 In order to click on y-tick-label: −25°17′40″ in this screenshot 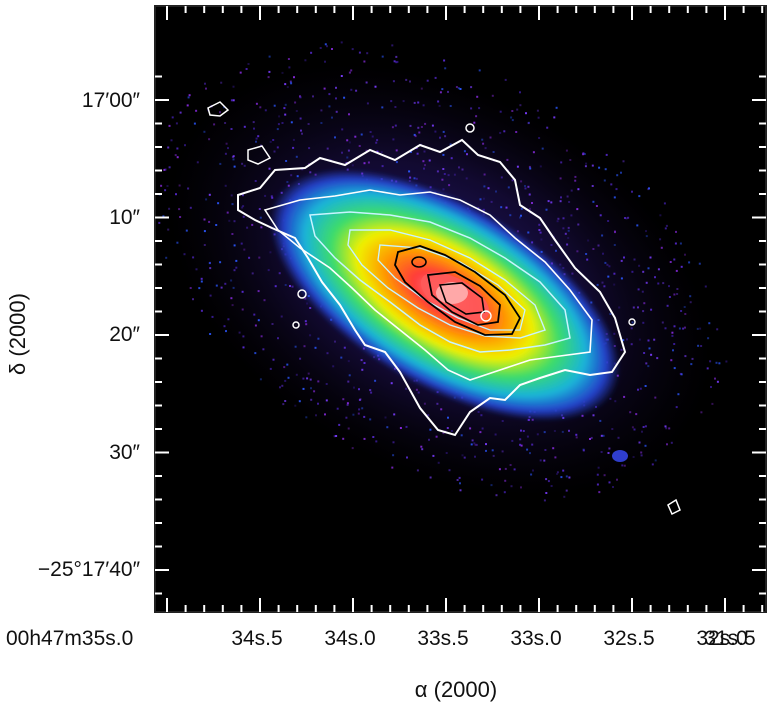, I will do `click(88, 569)`.